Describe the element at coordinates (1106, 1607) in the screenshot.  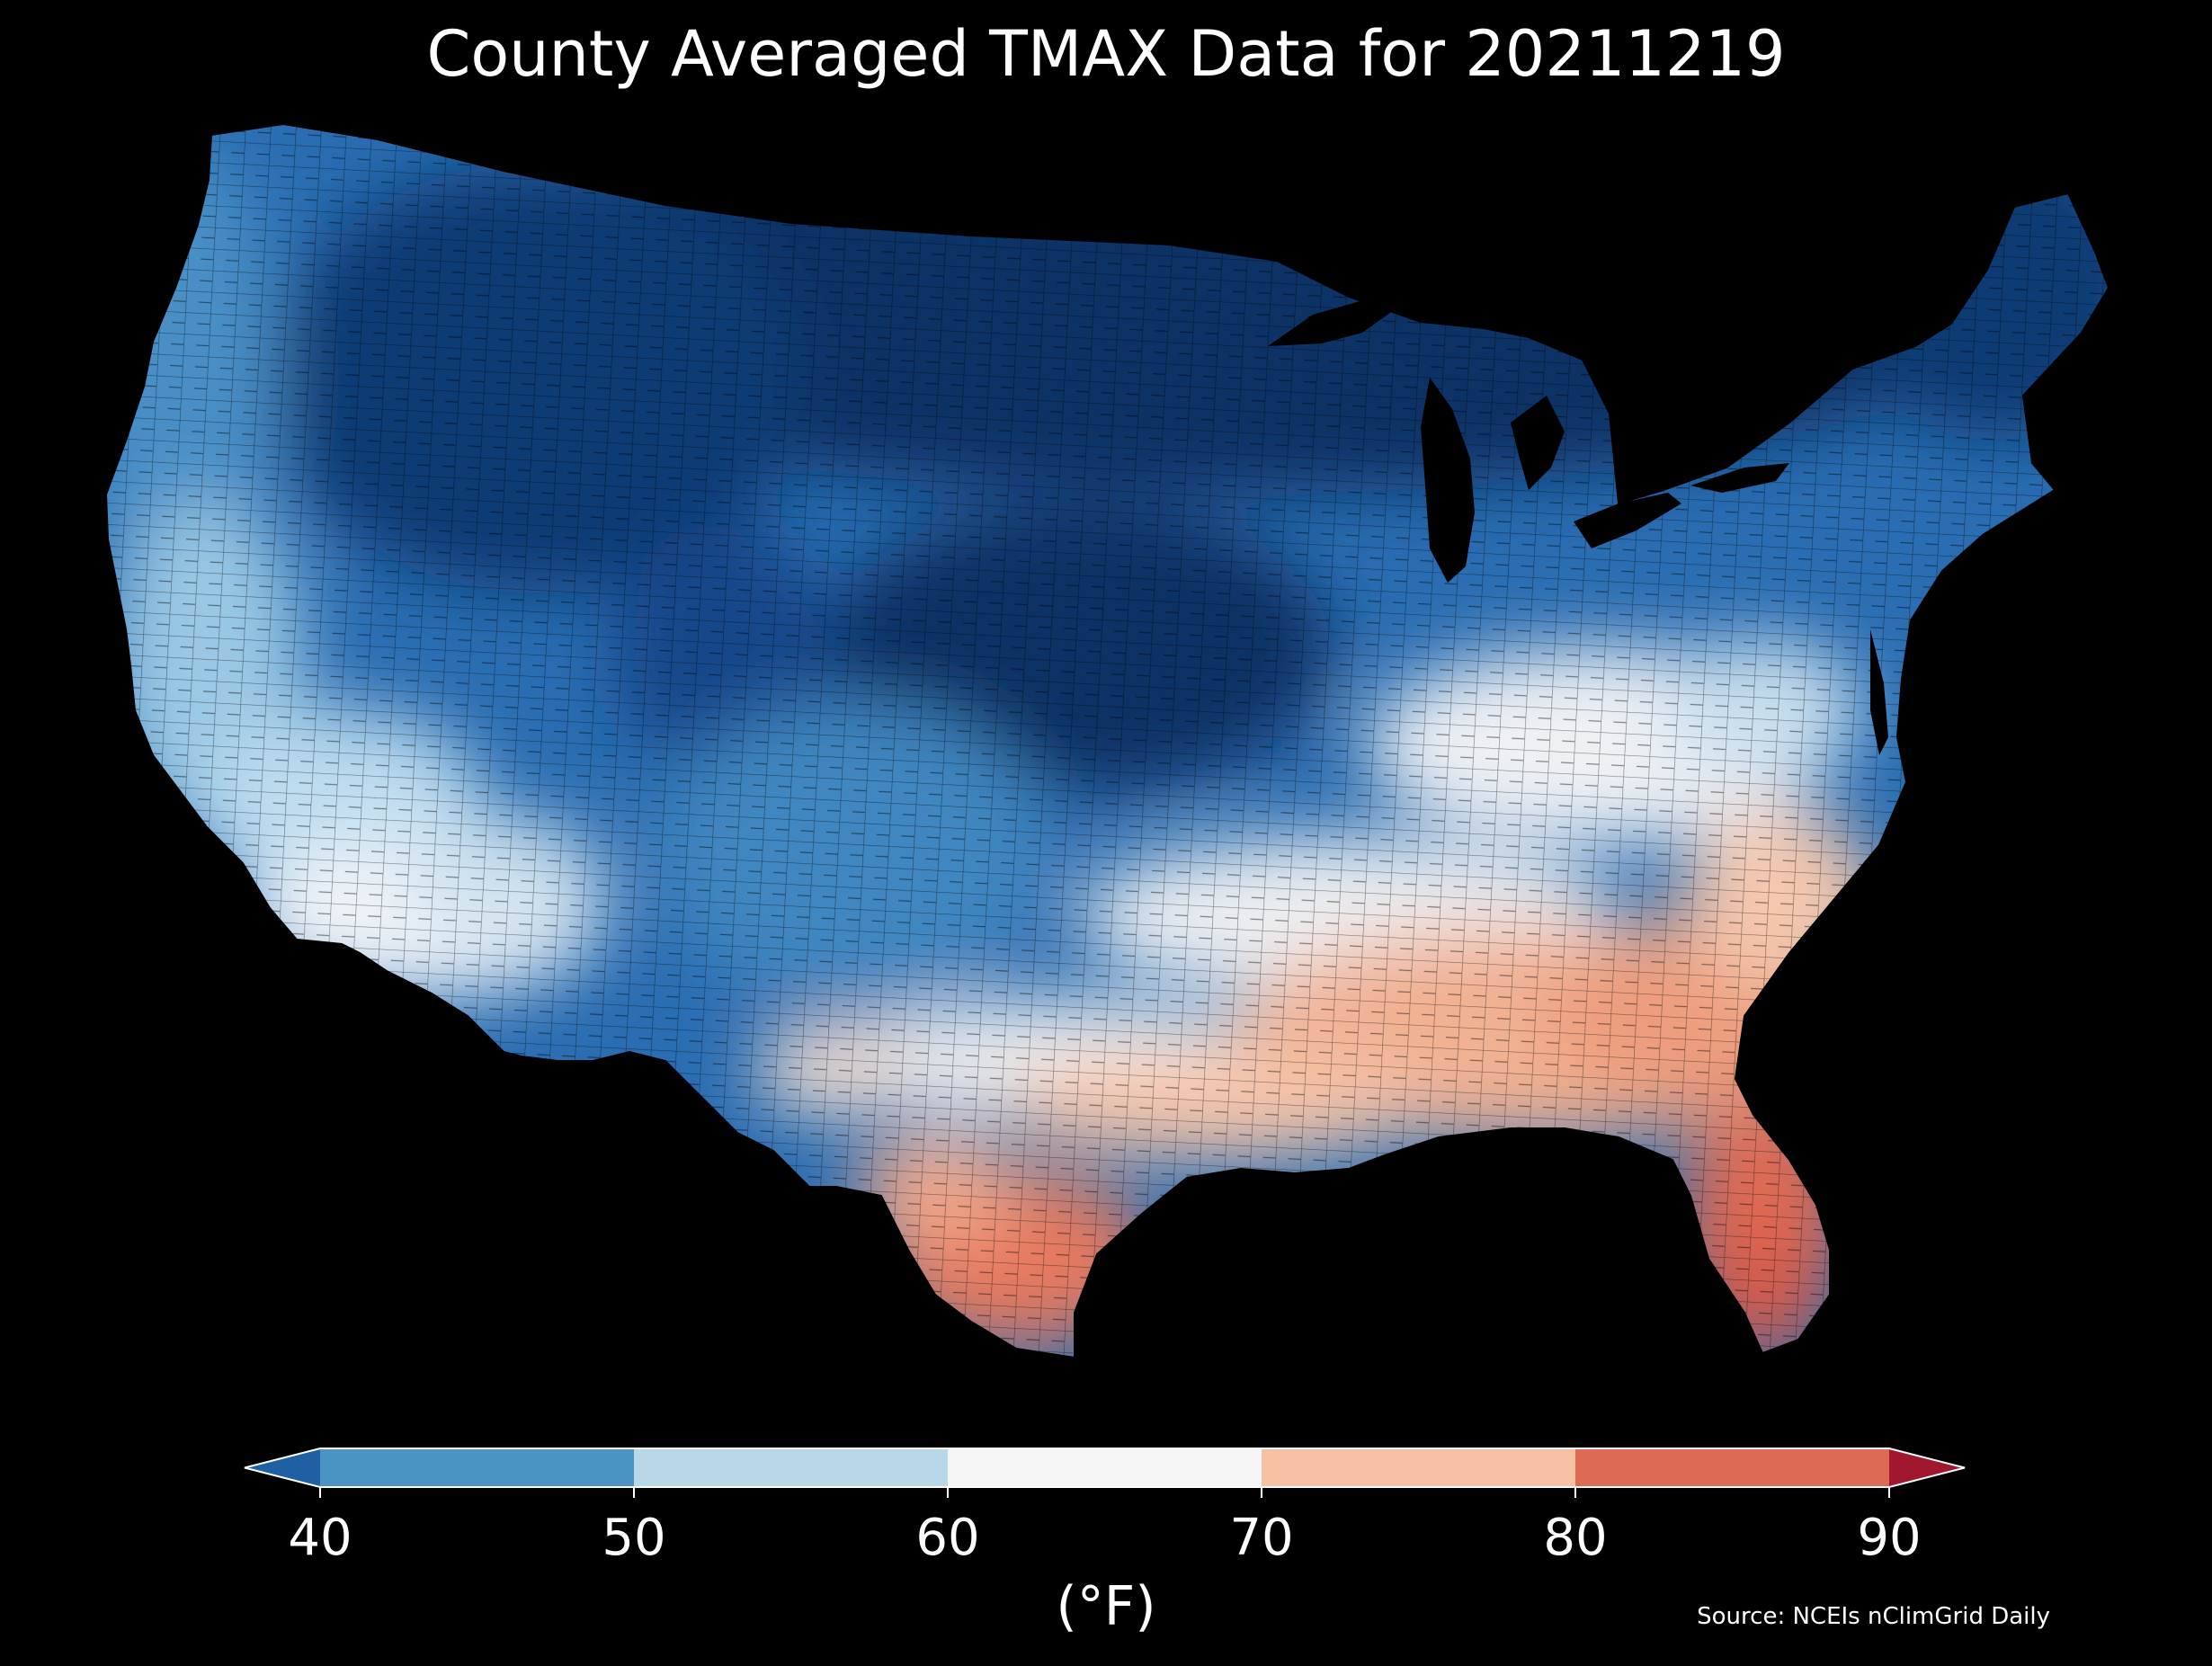
I see `colorbar-unit-label: (°F)` at that location.